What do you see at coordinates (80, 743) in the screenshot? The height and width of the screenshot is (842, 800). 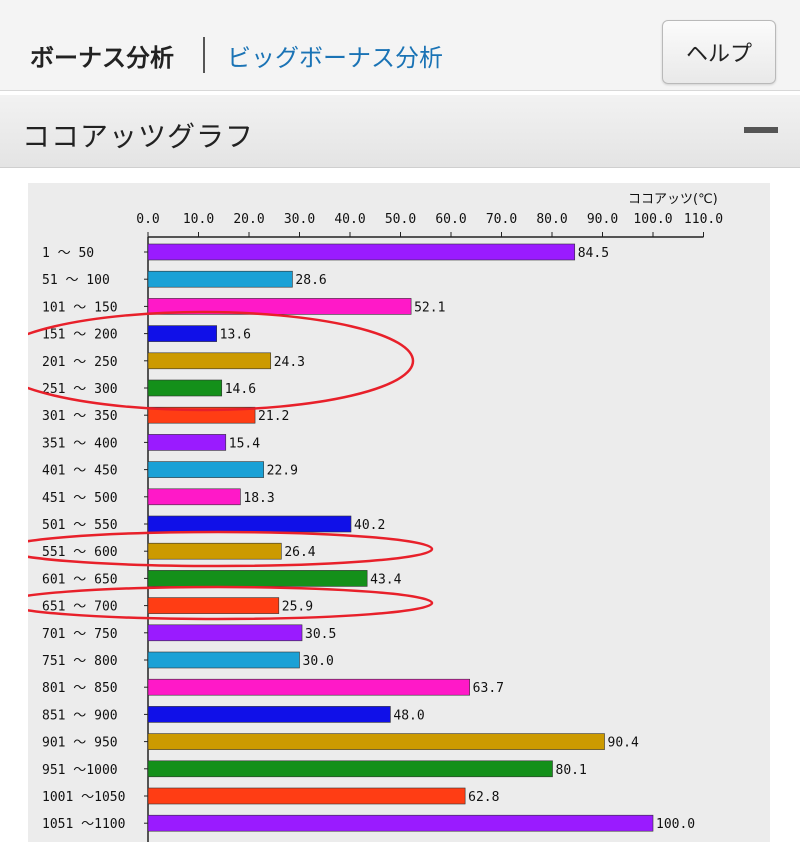 I see `category-label: 901 ～ 950` at bounding box center [80, 743].